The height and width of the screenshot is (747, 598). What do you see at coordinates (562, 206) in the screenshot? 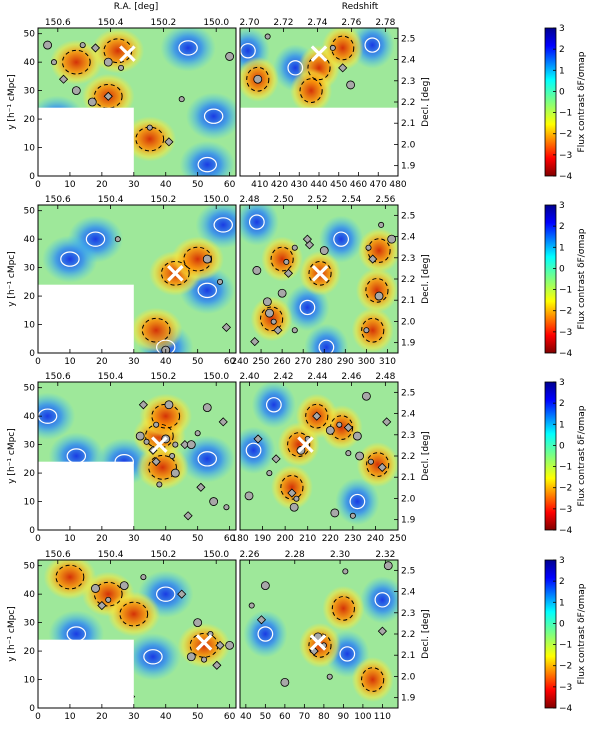
I see `colorbar-tick-label: 3` at bounding box center [562, 206].